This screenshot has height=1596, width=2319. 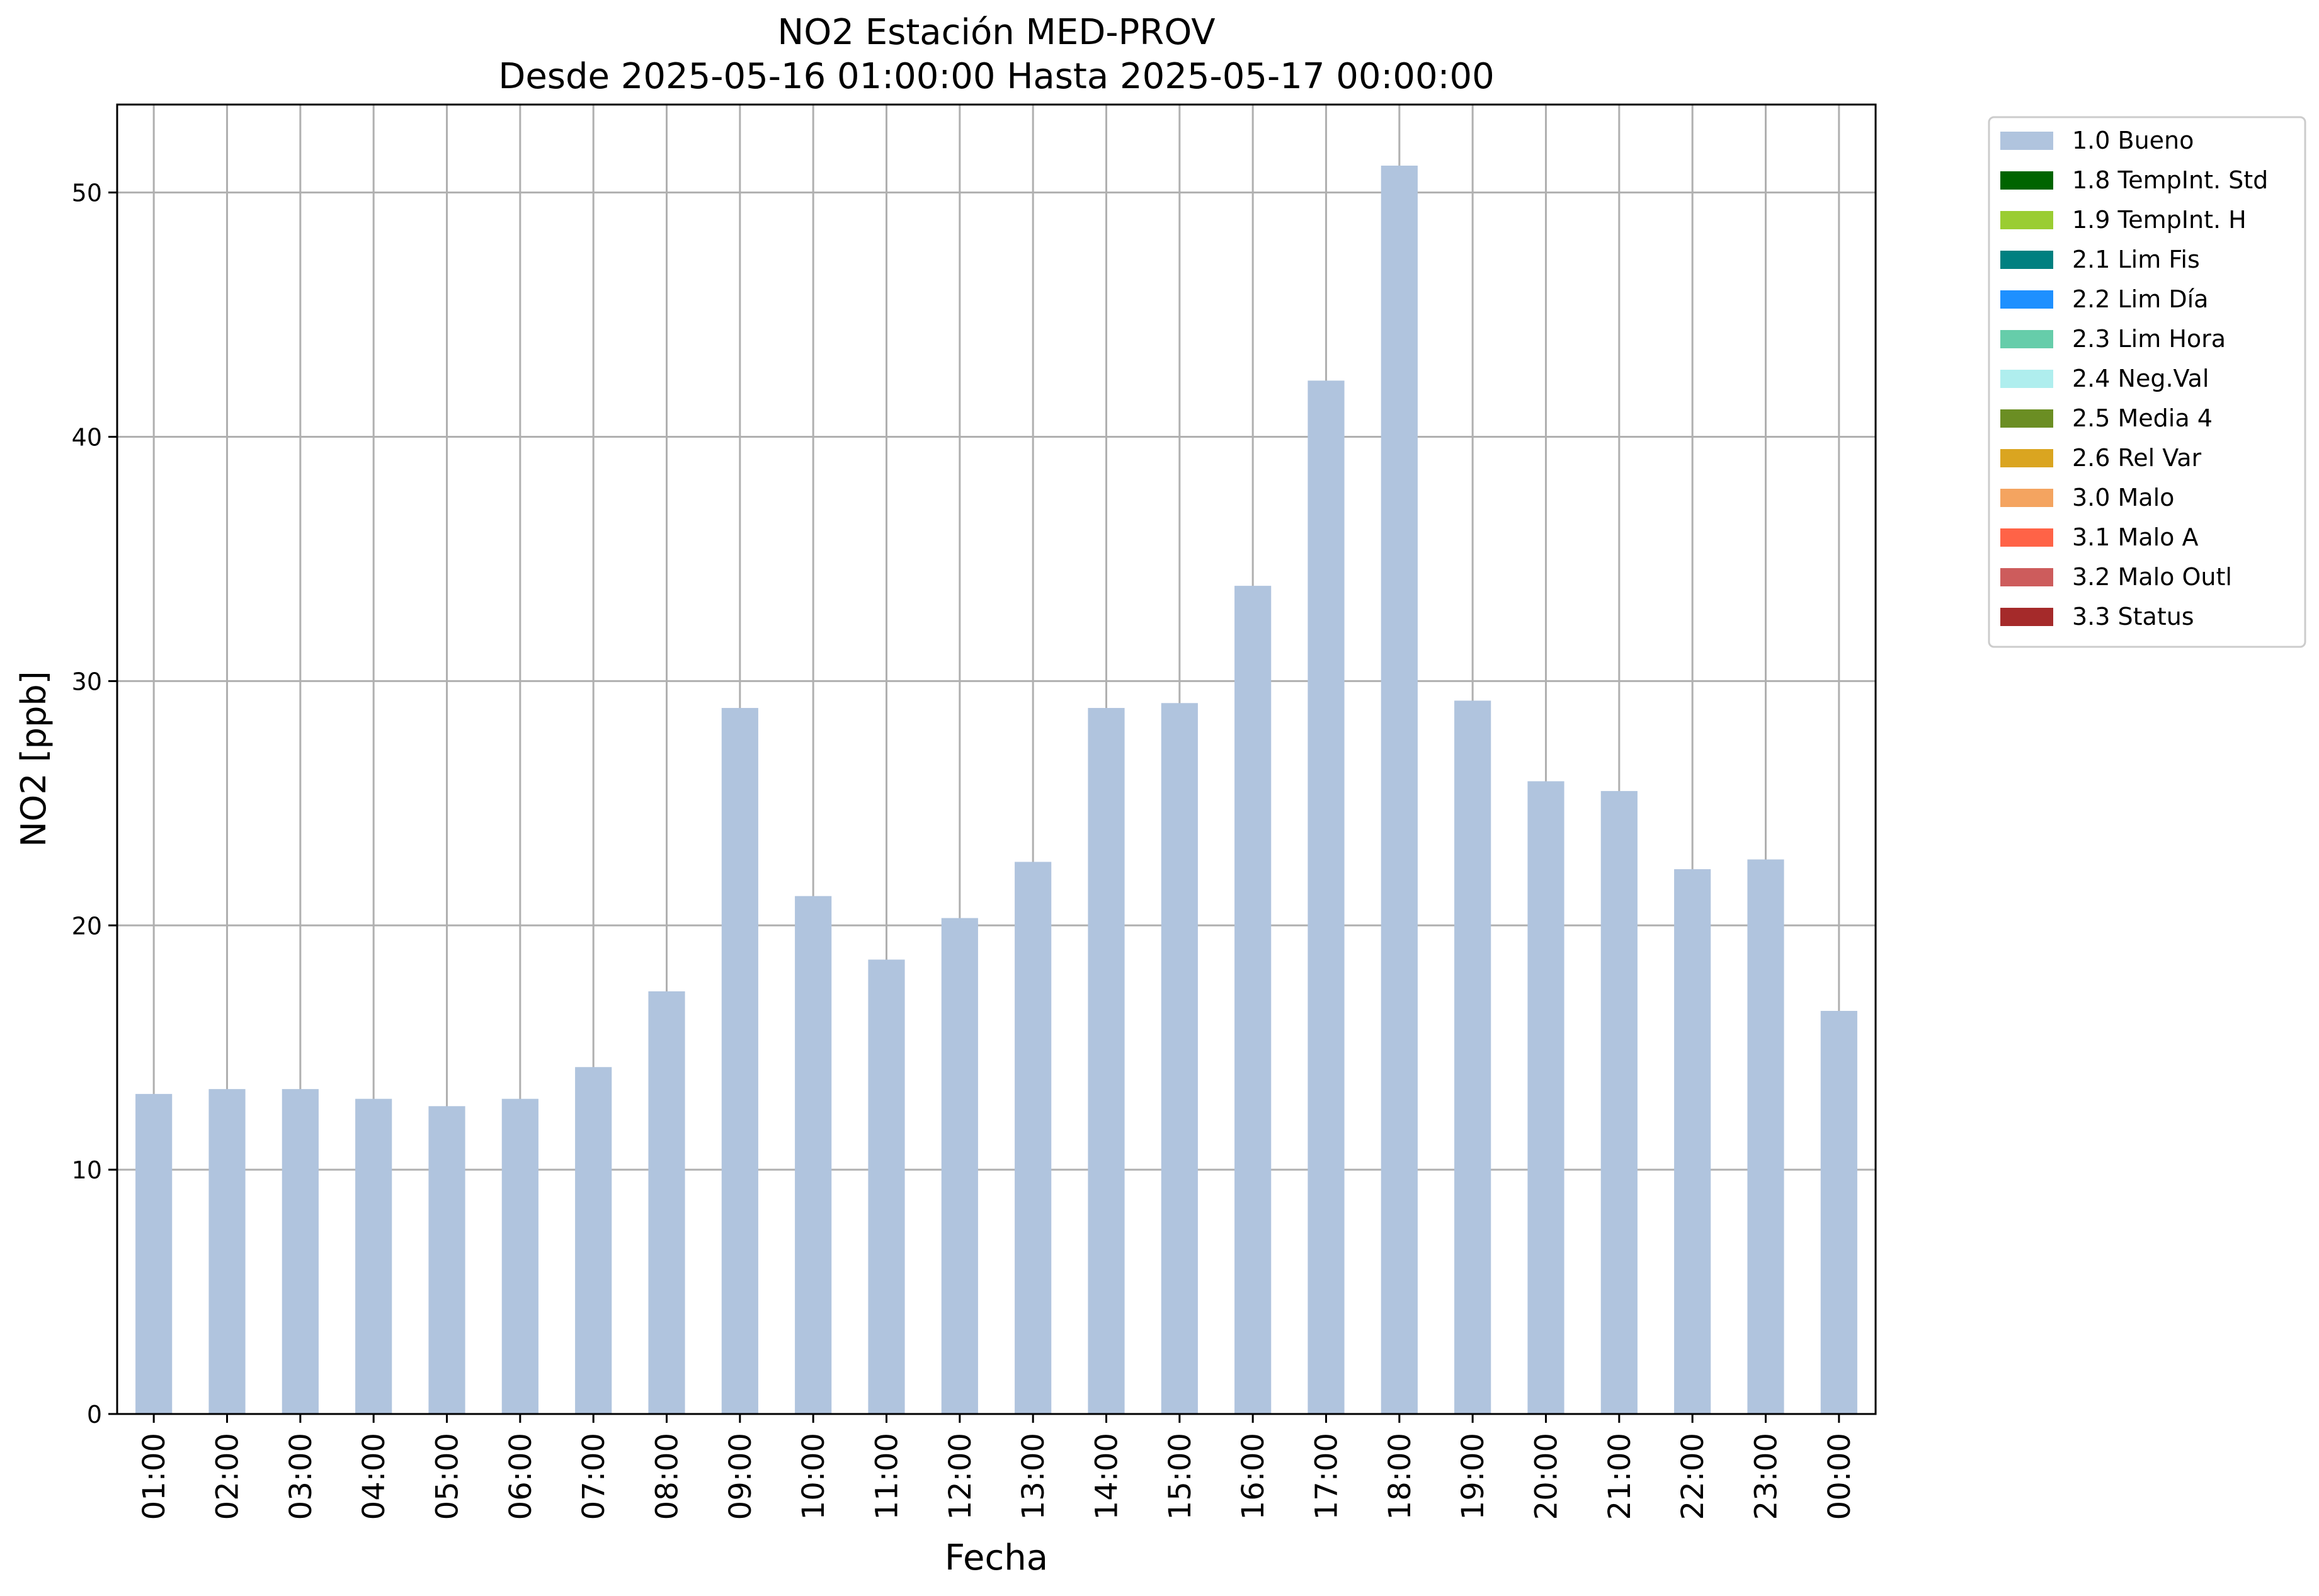 I want to click on x-tick-label: 01:00, so click(x=154, y=1476).